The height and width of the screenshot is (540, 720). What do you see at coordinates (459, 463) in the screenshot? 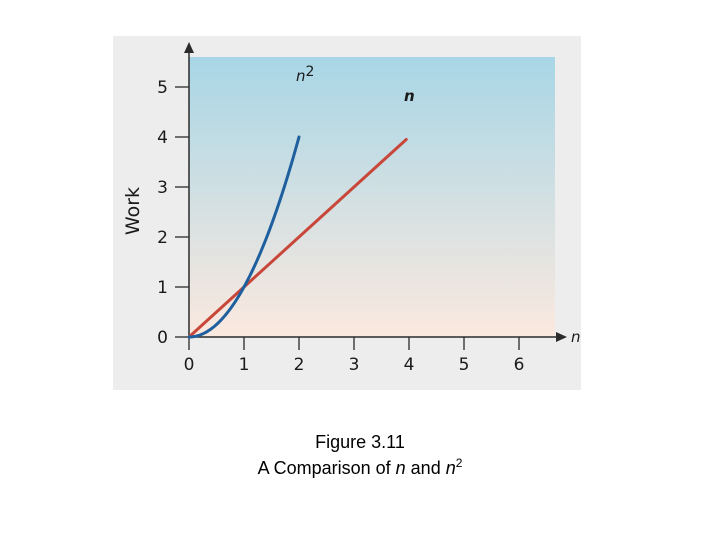
I see `caption-superscript: 2` at bounding box center [459, 463].